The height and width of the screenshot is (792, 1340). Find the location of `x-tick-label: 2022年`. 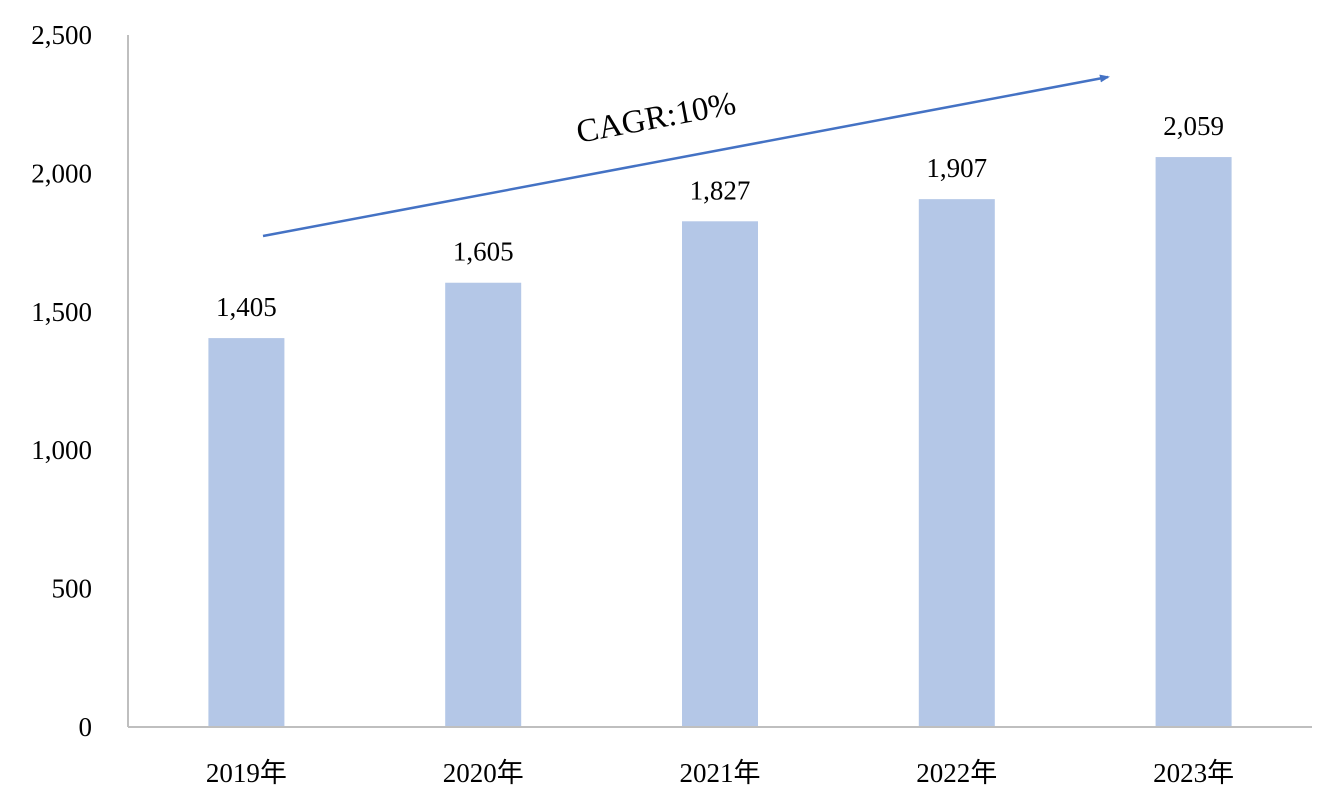

x-tick-label: 2022年 is located at coordinates (956, 773).